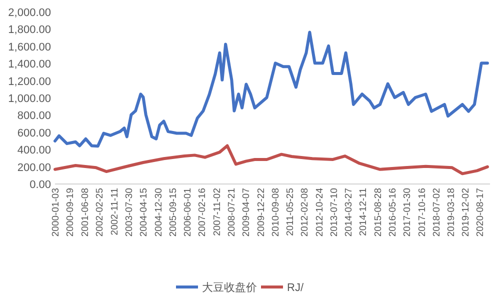 The width and height of the screenshot is (500, 300). What do you see at coordinates (173, 212) in the screenshot?
I see `x-tick-label: 2005-09-15` at bounding box center [173, 212].